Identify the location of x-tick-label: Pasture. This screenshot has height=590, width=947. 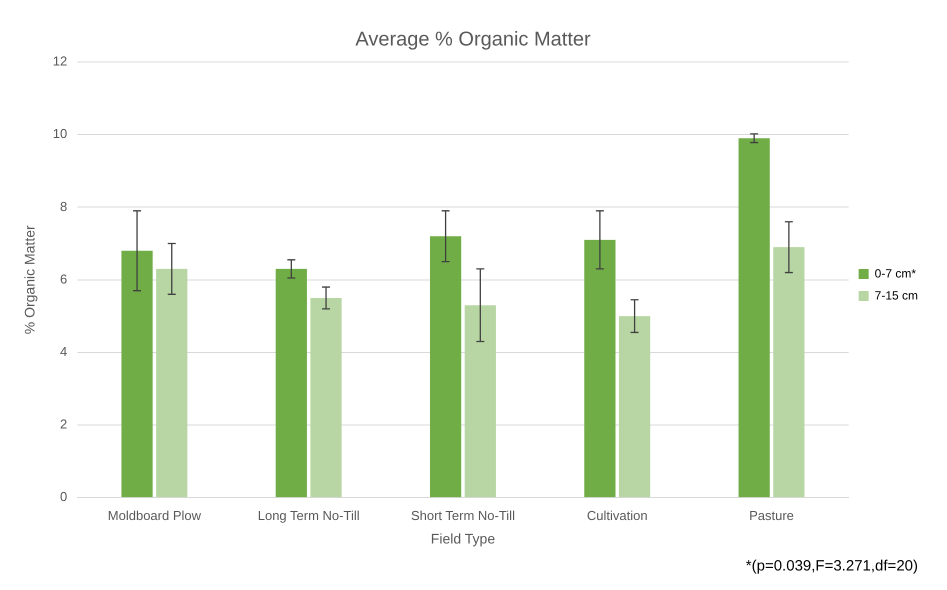
(771, 515).